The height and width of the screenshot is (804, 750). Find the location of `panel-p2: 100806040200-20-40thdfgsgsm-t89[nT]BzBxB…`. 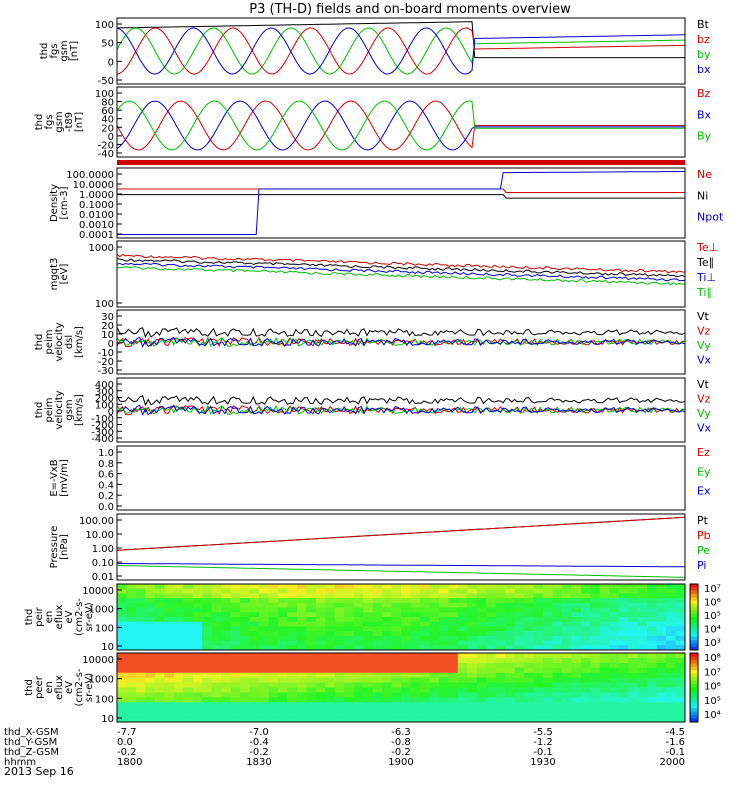

panel-p2: 100806040200-20-40thdfgsgsm-t89[nT]BzBxB… is located at coordinates (373, 123).